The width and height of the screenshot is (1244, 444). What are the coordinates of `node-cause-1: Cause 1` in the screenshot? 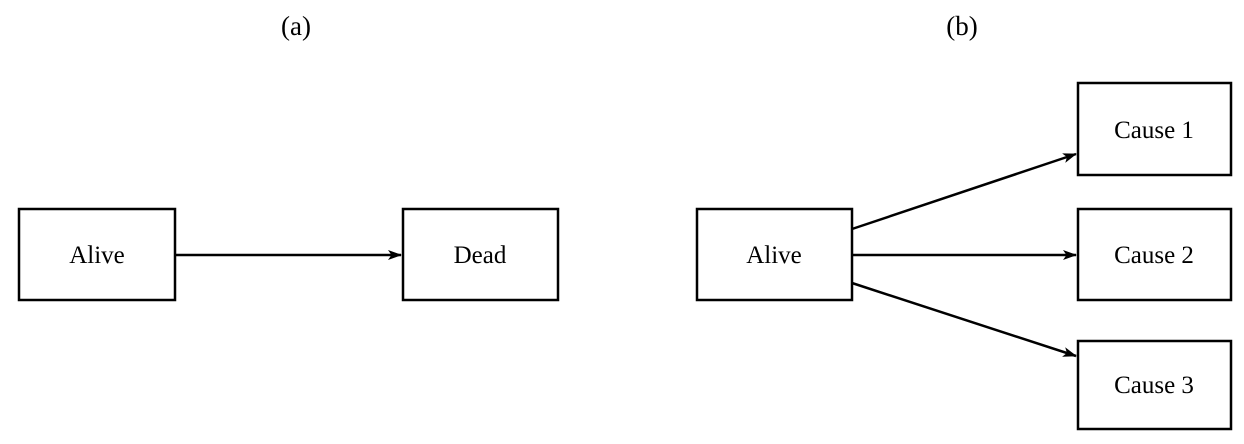 It's located at (1154, 129).